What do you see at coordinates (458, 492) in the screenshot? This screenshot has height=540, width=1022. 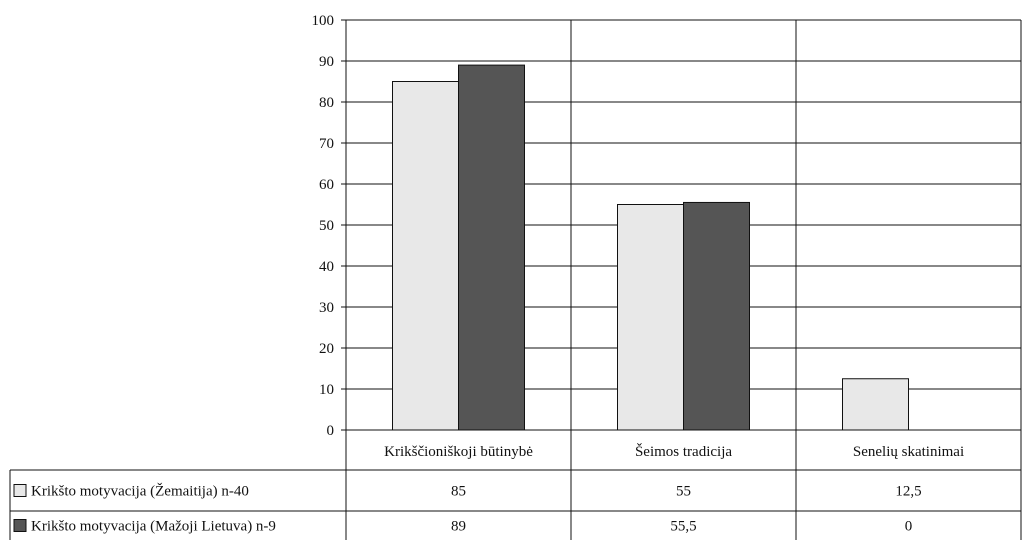 I see `data-value-label: 85` at bounding box center [458, 492].